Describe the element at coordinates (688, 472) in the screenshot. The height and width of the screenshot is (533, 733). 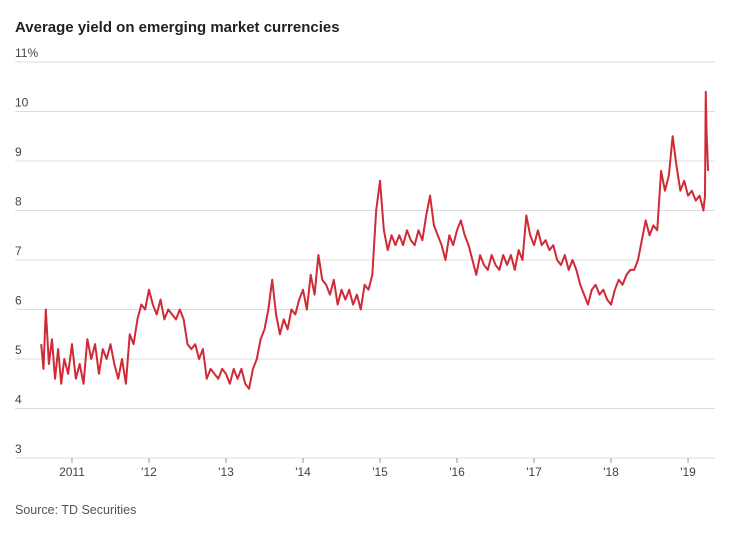
I see `x-tick-label: '19` at that location.